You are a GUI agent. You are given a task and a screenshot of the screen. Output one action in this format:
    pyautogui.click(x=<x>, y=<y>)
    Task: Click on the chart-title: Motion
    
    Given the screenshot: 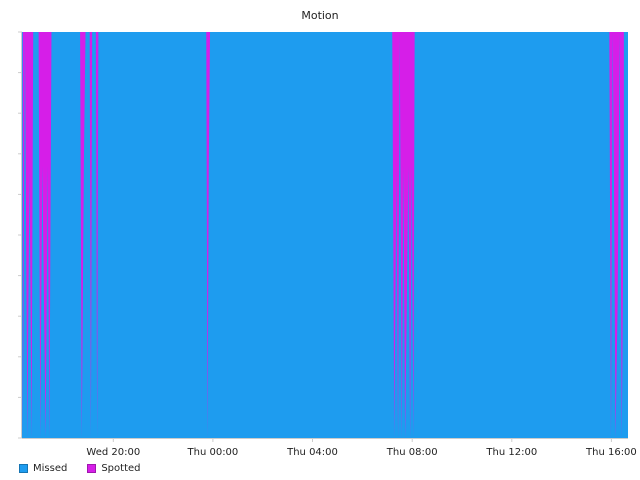 What is the action you would take?
    pyautogui.click(x=320, y=15)
    